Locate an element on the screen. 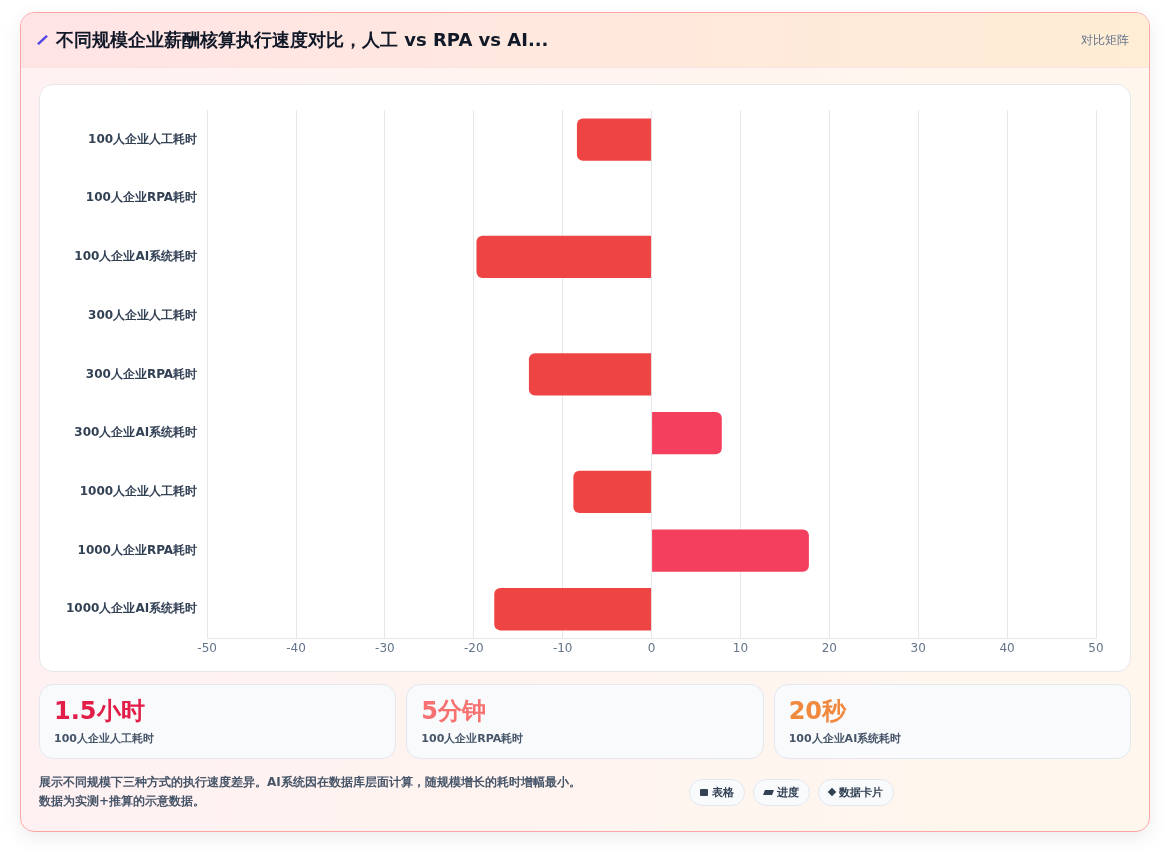 This screenshot has height=852, width=1168. x-tick-label: 30 is located at coordinates (918, 647).